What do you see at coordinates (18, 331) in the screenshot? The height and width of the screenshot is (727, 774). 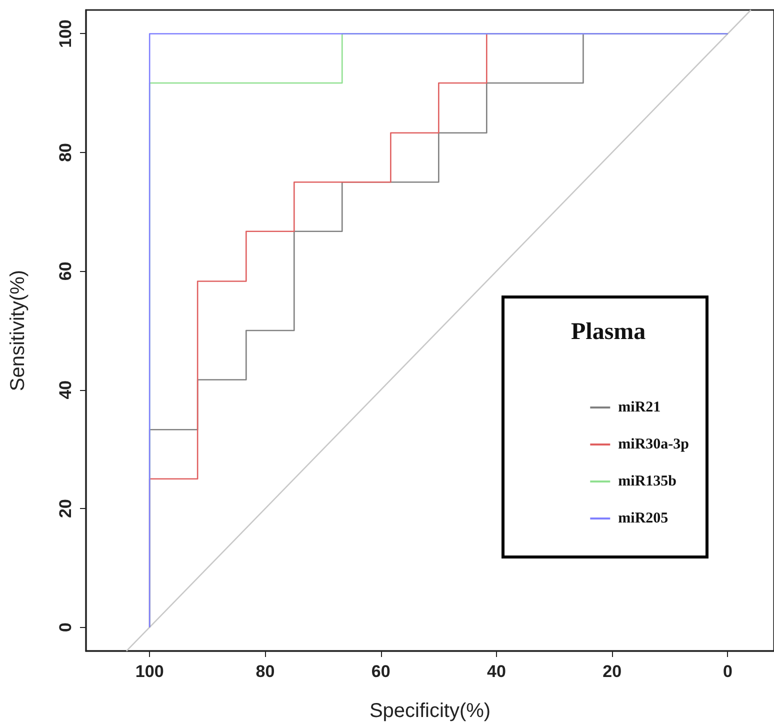 I see `y-axis-title: Sensitivity(%)` at bounding box center [18, 331].